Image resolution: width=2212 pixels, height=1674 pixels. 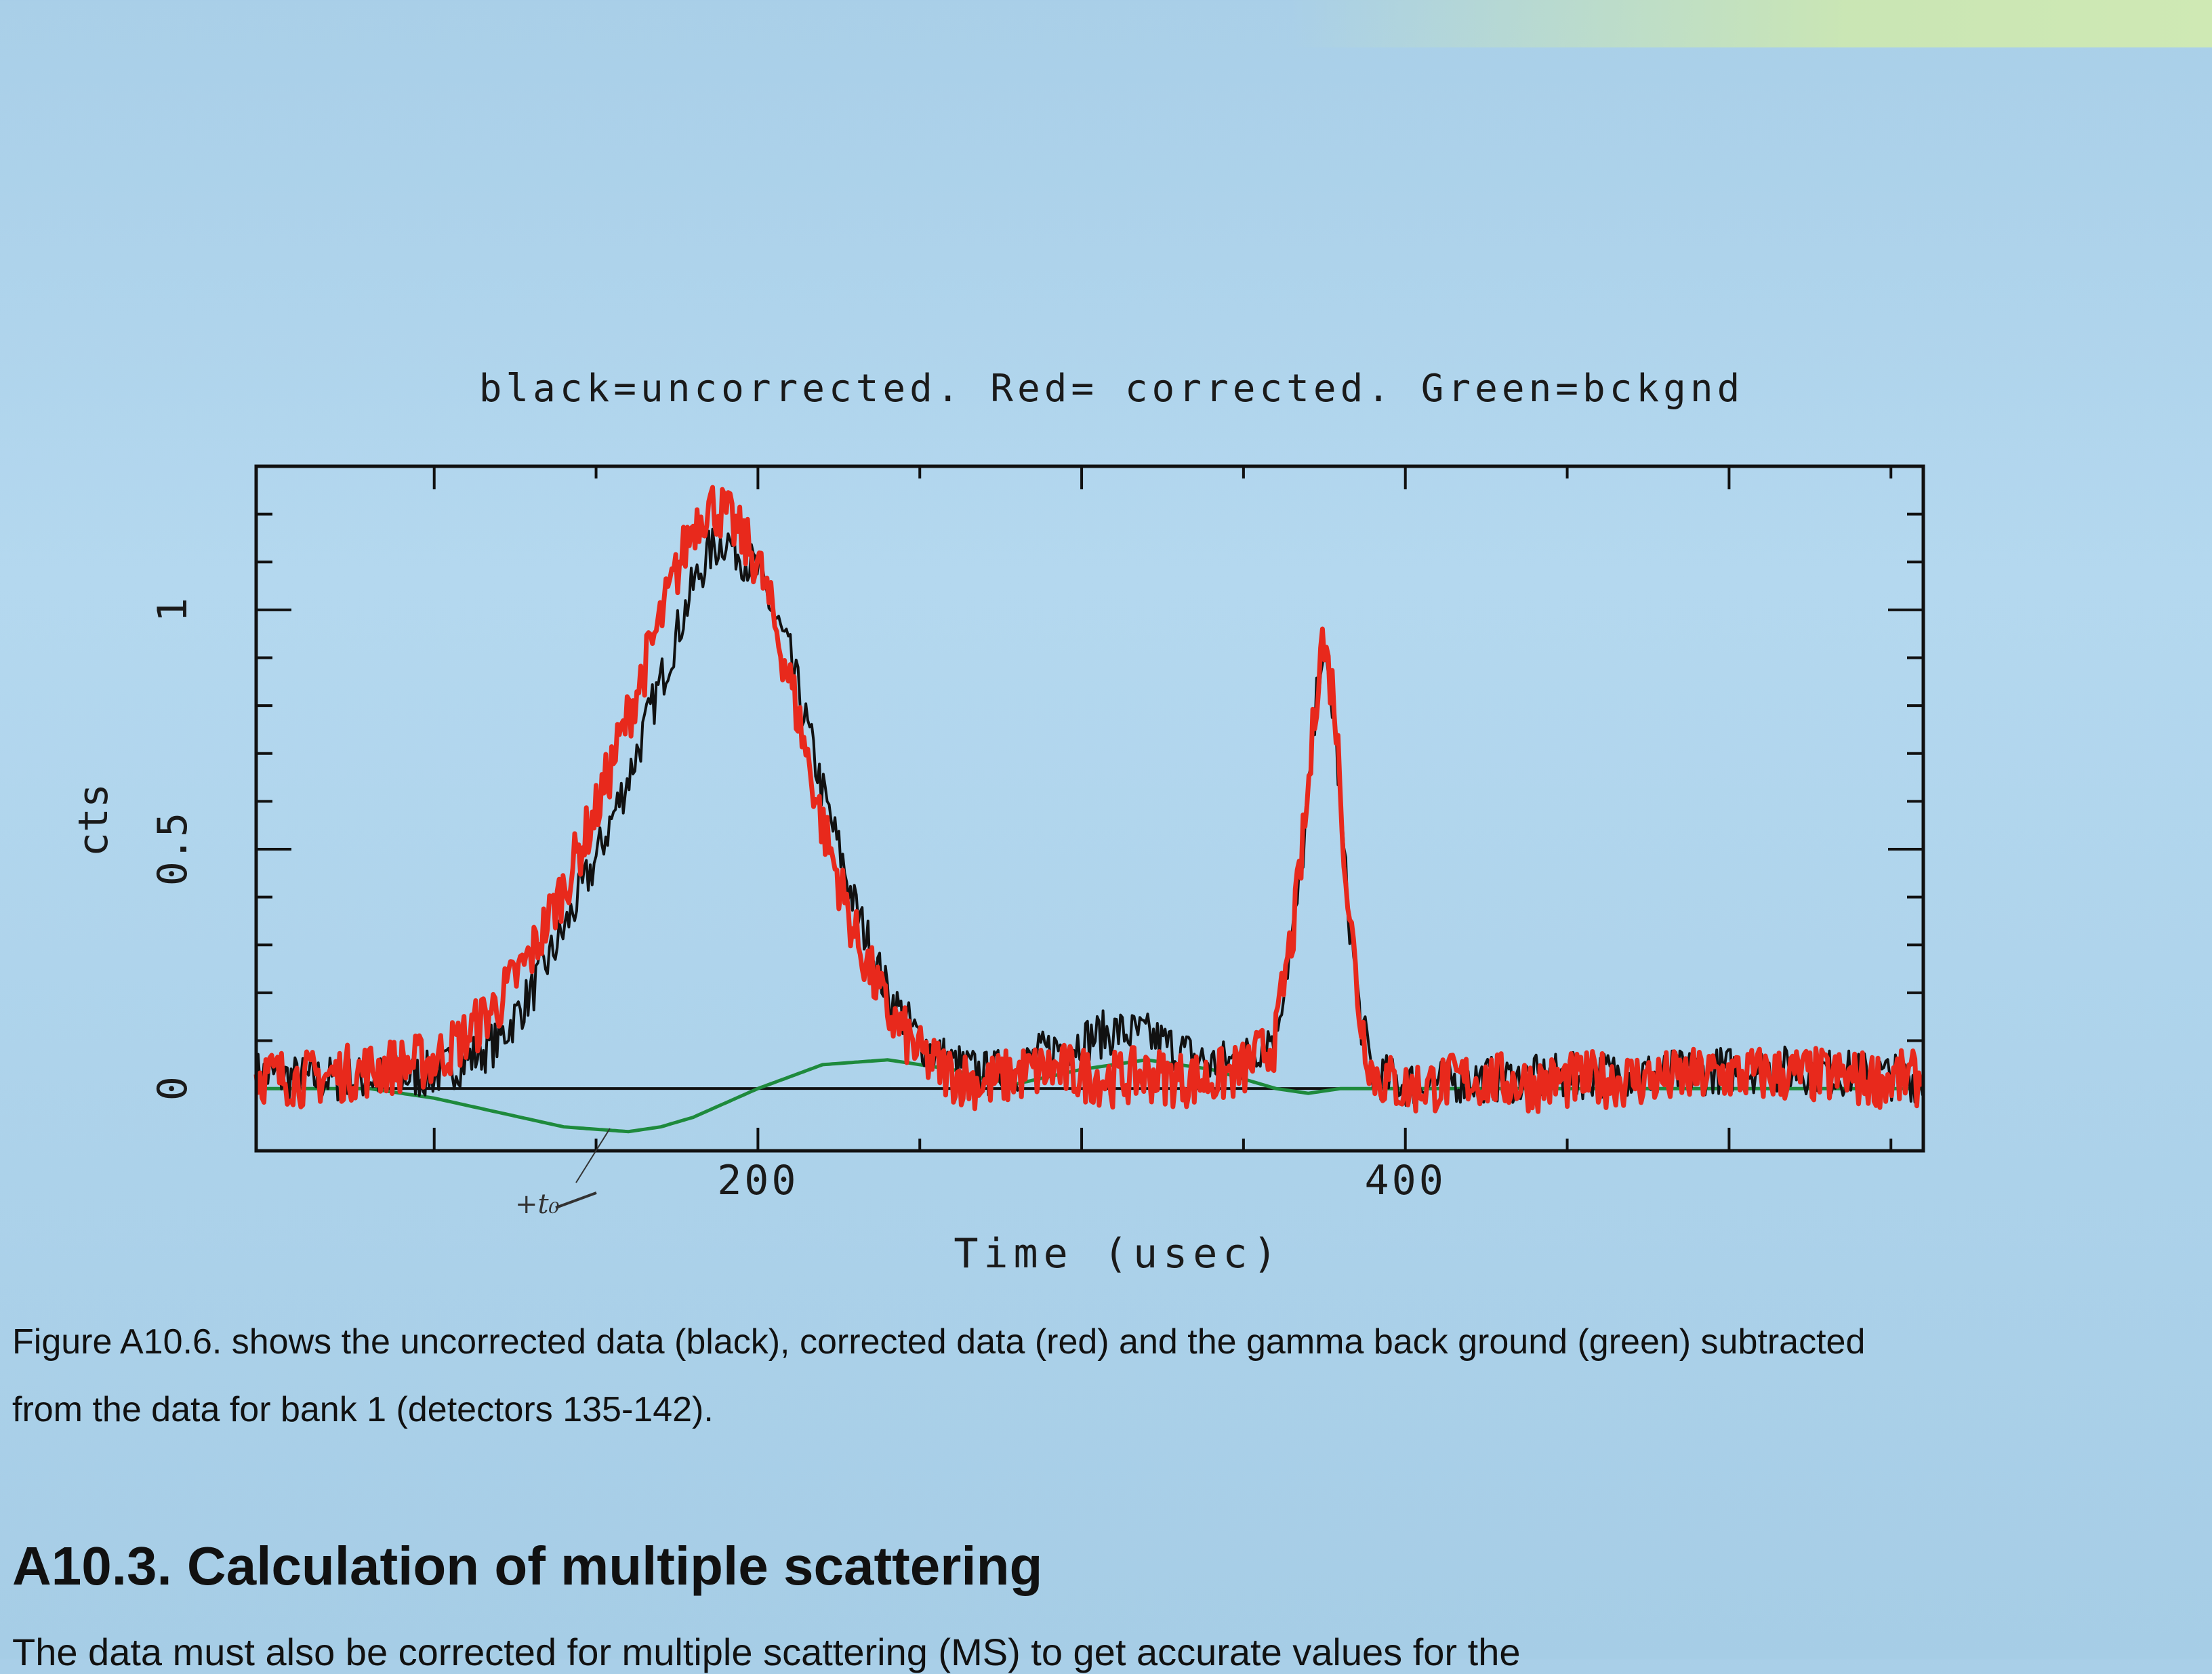 I want to click on handwritten-annotation: +t₀, so click(x=563, y=1174).